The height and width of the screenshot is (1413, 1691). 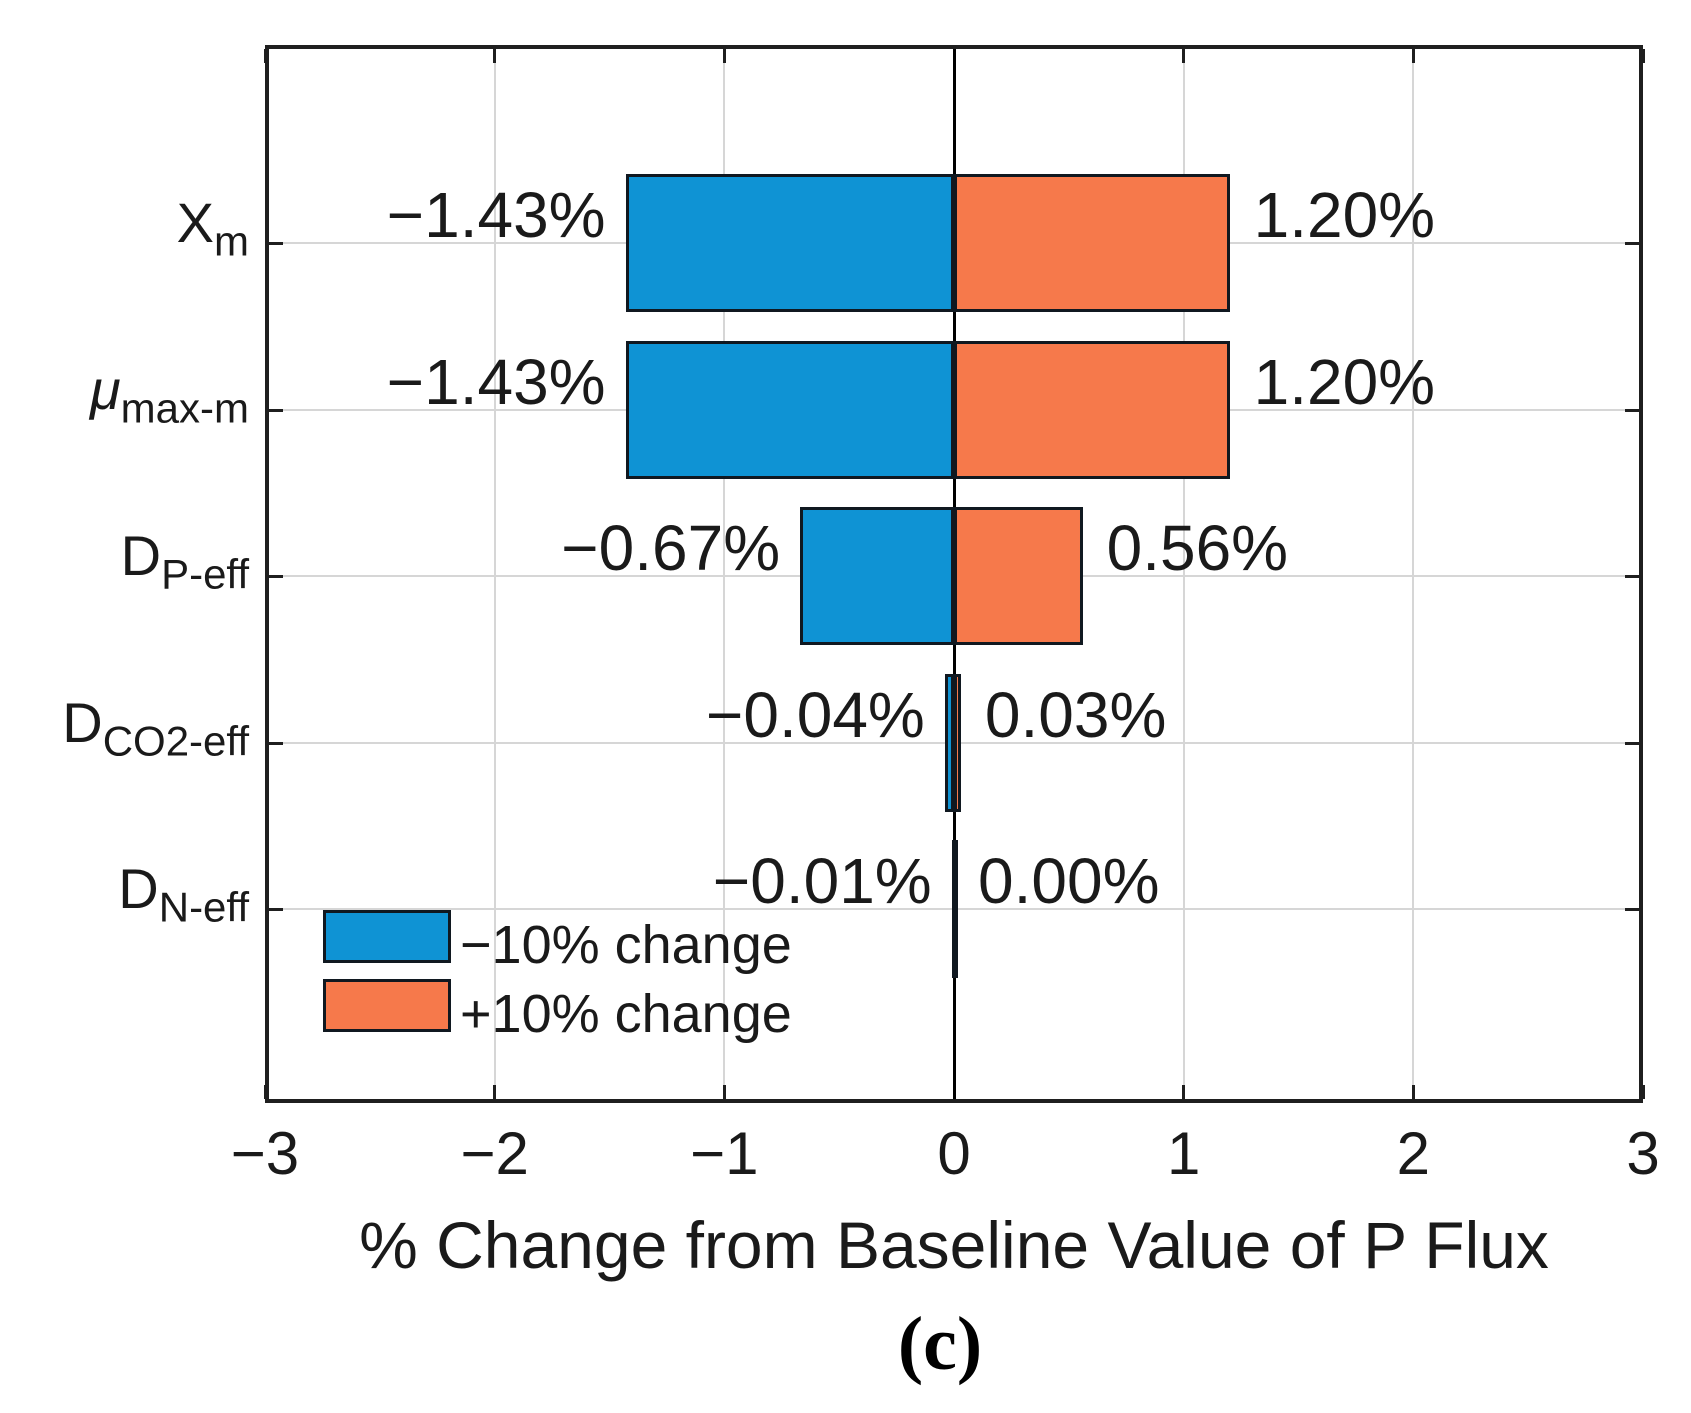 What do you see at coordinates (940, 1344) in the screenshot?
I see `figure-caption: (c)` at bounding box center [940, 1344].